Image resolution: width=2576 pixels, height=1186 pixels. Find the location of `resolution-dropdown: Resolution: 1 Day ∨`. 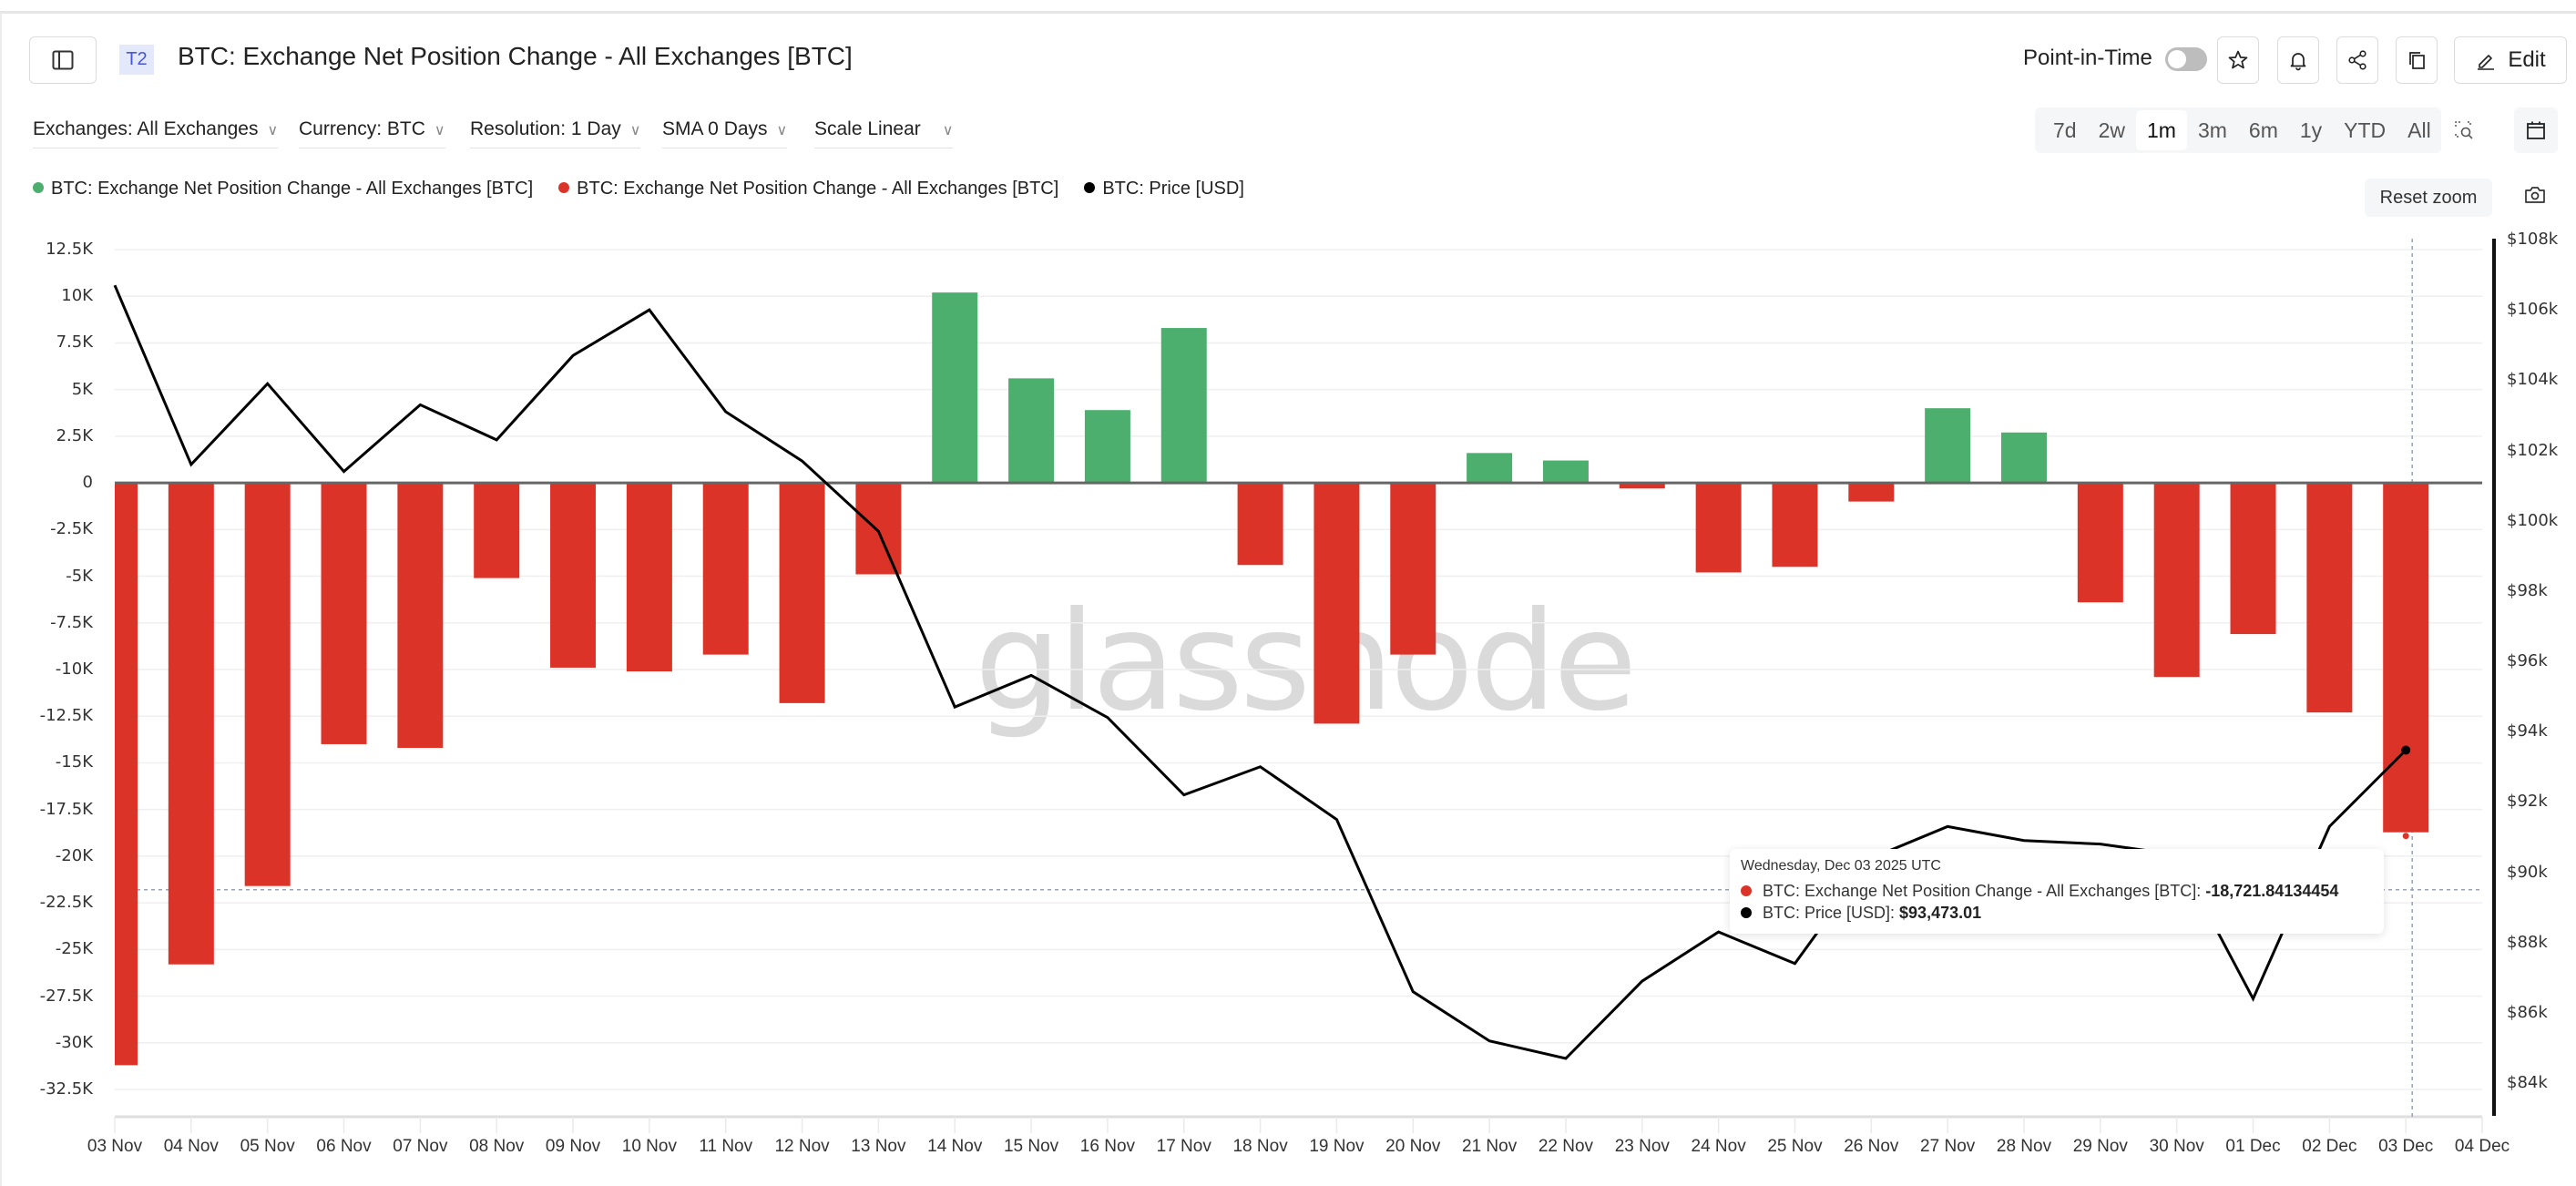

resolution-dropdown: Resolution: 1 Day ∨ is located at coordinates (556, 133).